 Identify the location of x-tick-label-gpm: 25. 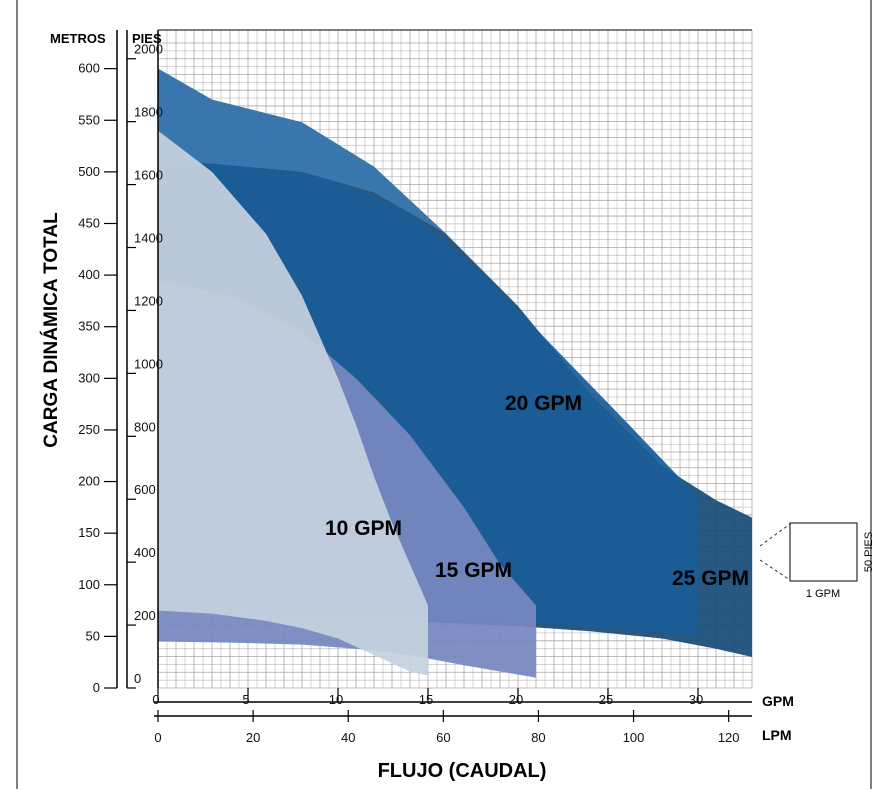
(606, 699).